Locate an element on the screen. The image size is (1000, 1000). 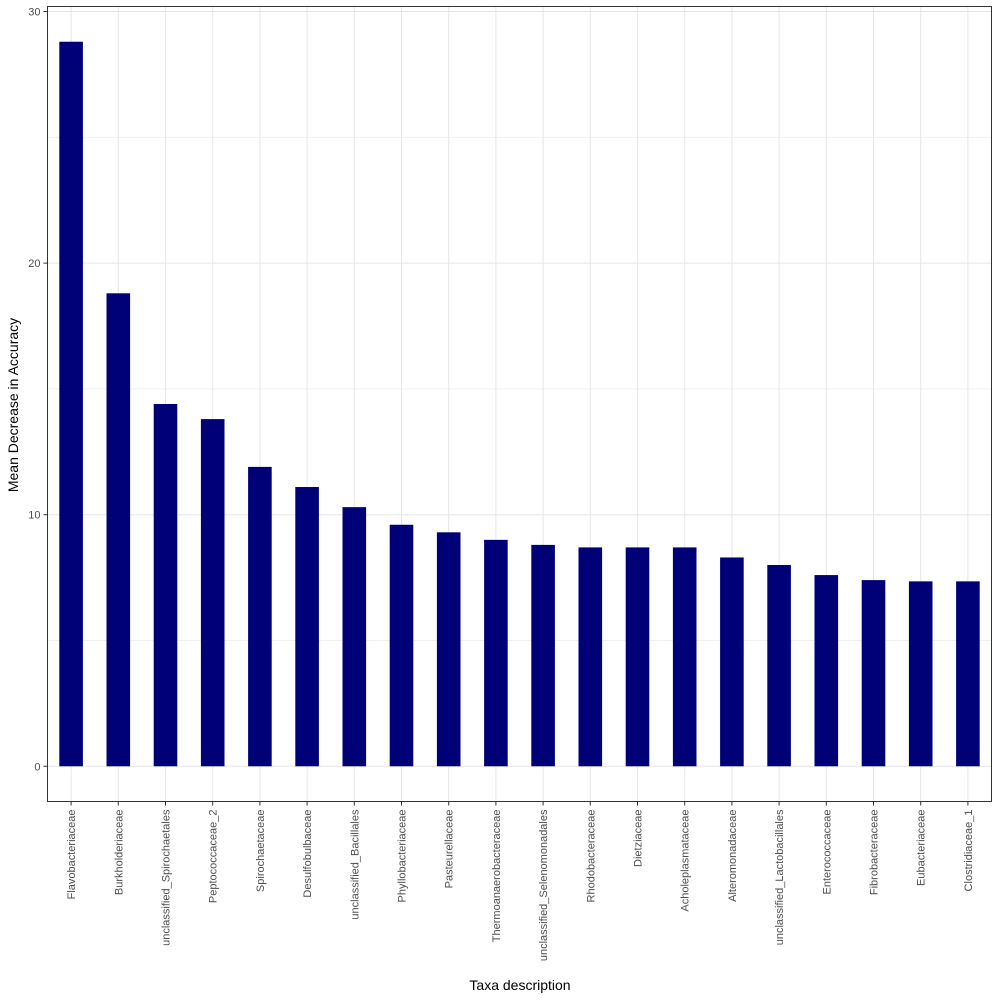
x-tick-label: Rhodobacteraceae is located at coordinates (591, 856).